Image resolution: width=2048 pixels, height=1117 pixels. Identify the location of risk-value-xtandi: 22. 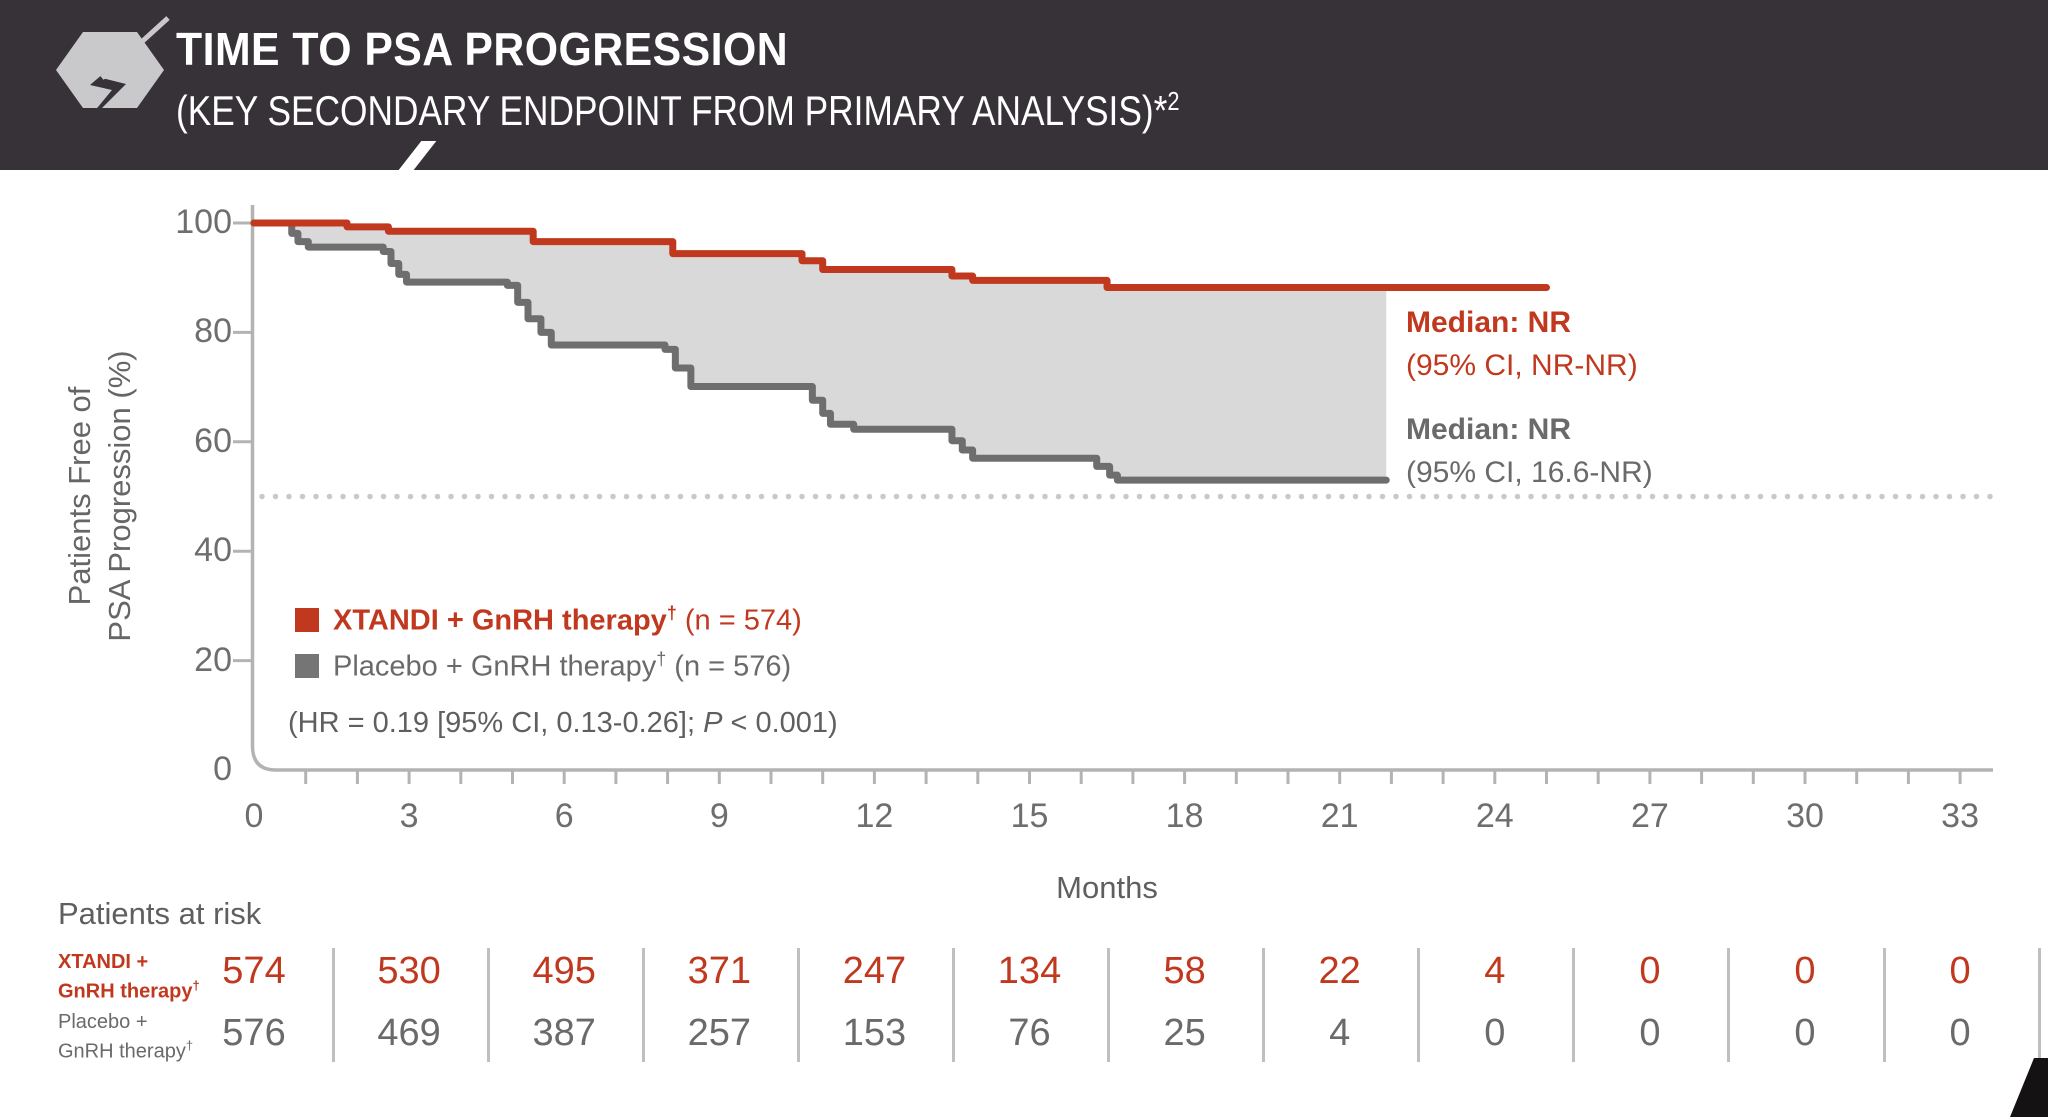
(1339, 971).